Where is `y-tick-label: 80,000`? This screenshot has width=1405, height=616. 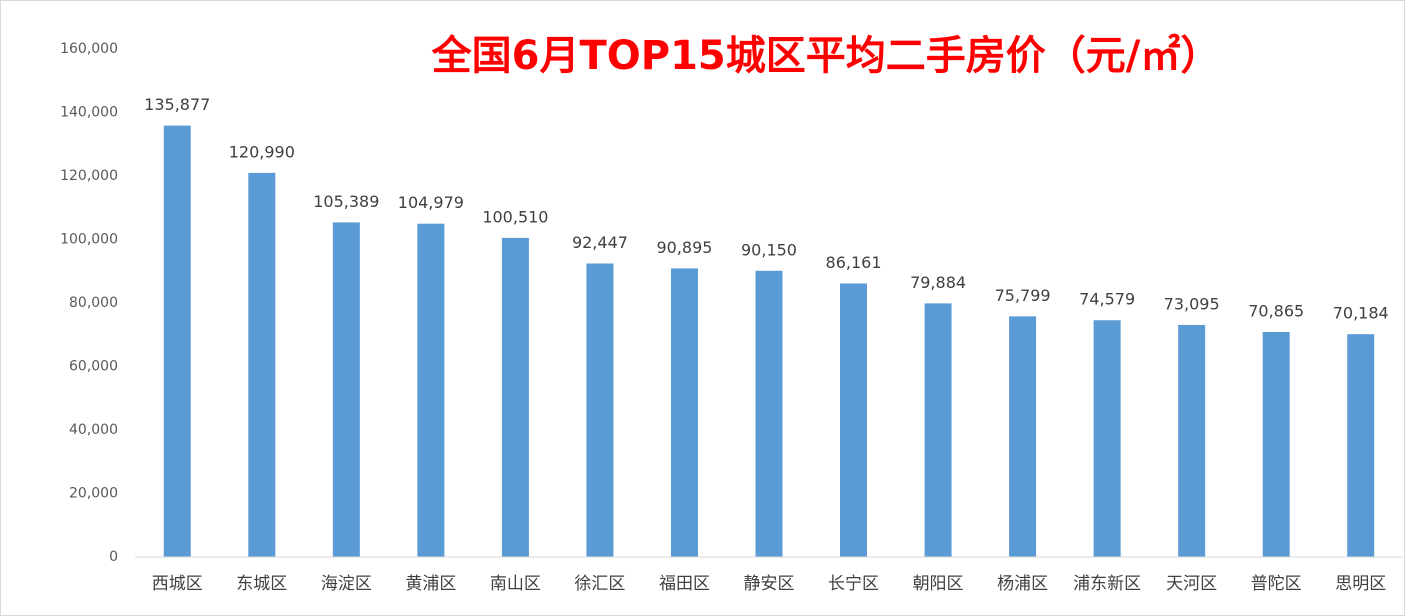
y-tick-label: 80,000 is located at coordinates (93, 303).